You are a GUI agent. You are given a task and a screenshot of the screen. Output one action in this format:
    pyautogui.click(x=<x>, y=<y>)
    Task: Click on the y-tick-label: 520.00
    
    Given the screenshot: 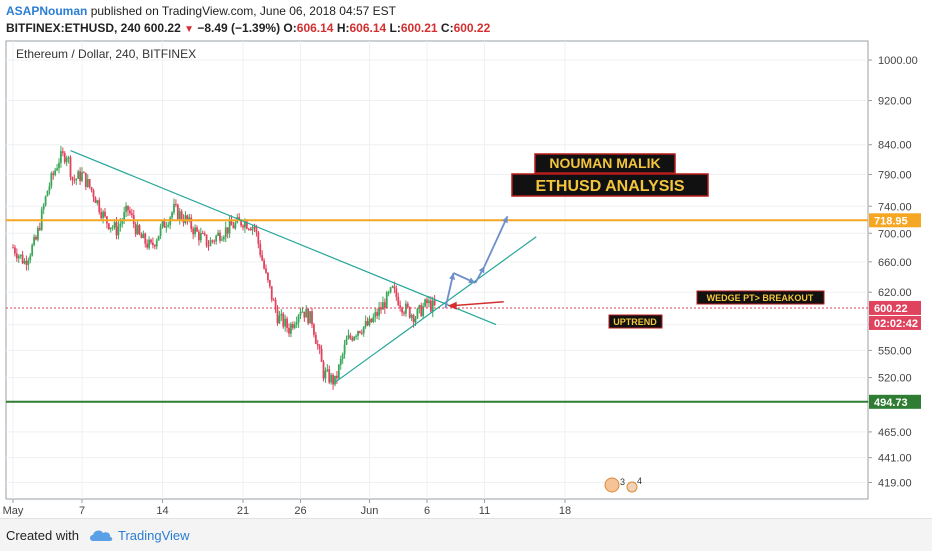 What is the action you would take?
    pyautogui.click(x=895, y=379)
    